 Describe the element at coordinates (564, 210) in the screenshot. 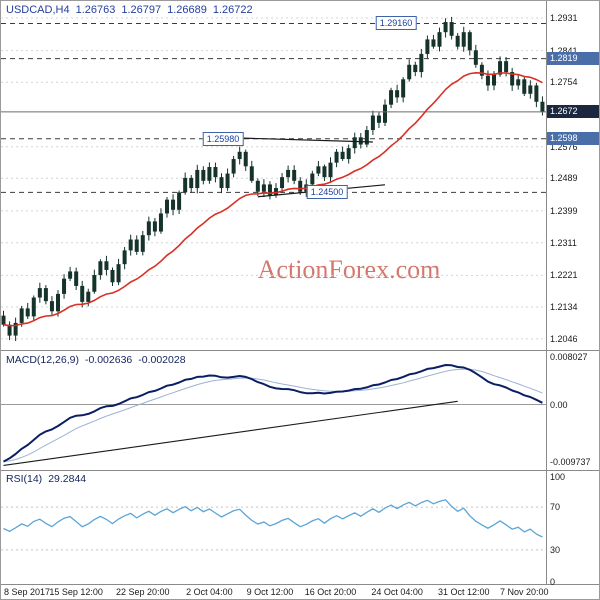

I see `y-axis-label: 1.2399` at that location.